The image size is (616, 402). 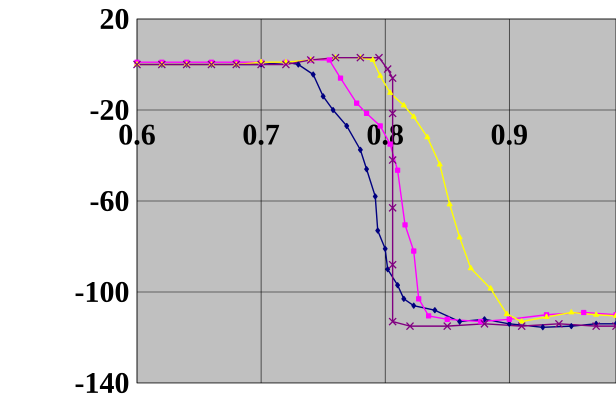 What do you see at coordinates (102, 383) in the screenshot?
I see `y-tick-label: -140` at bounding box center [102, 383].